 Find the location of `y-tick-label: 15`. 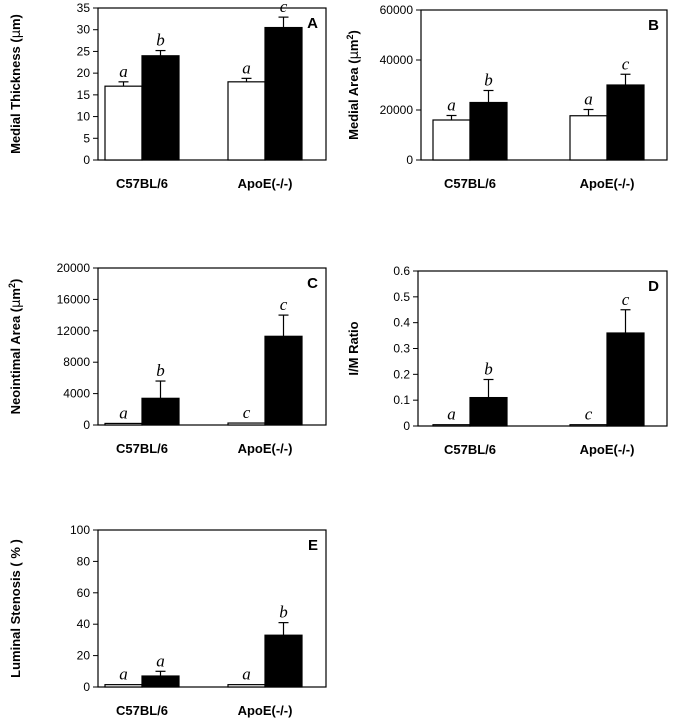

y-tick-label: 15 is located at coordinates (84, 95).